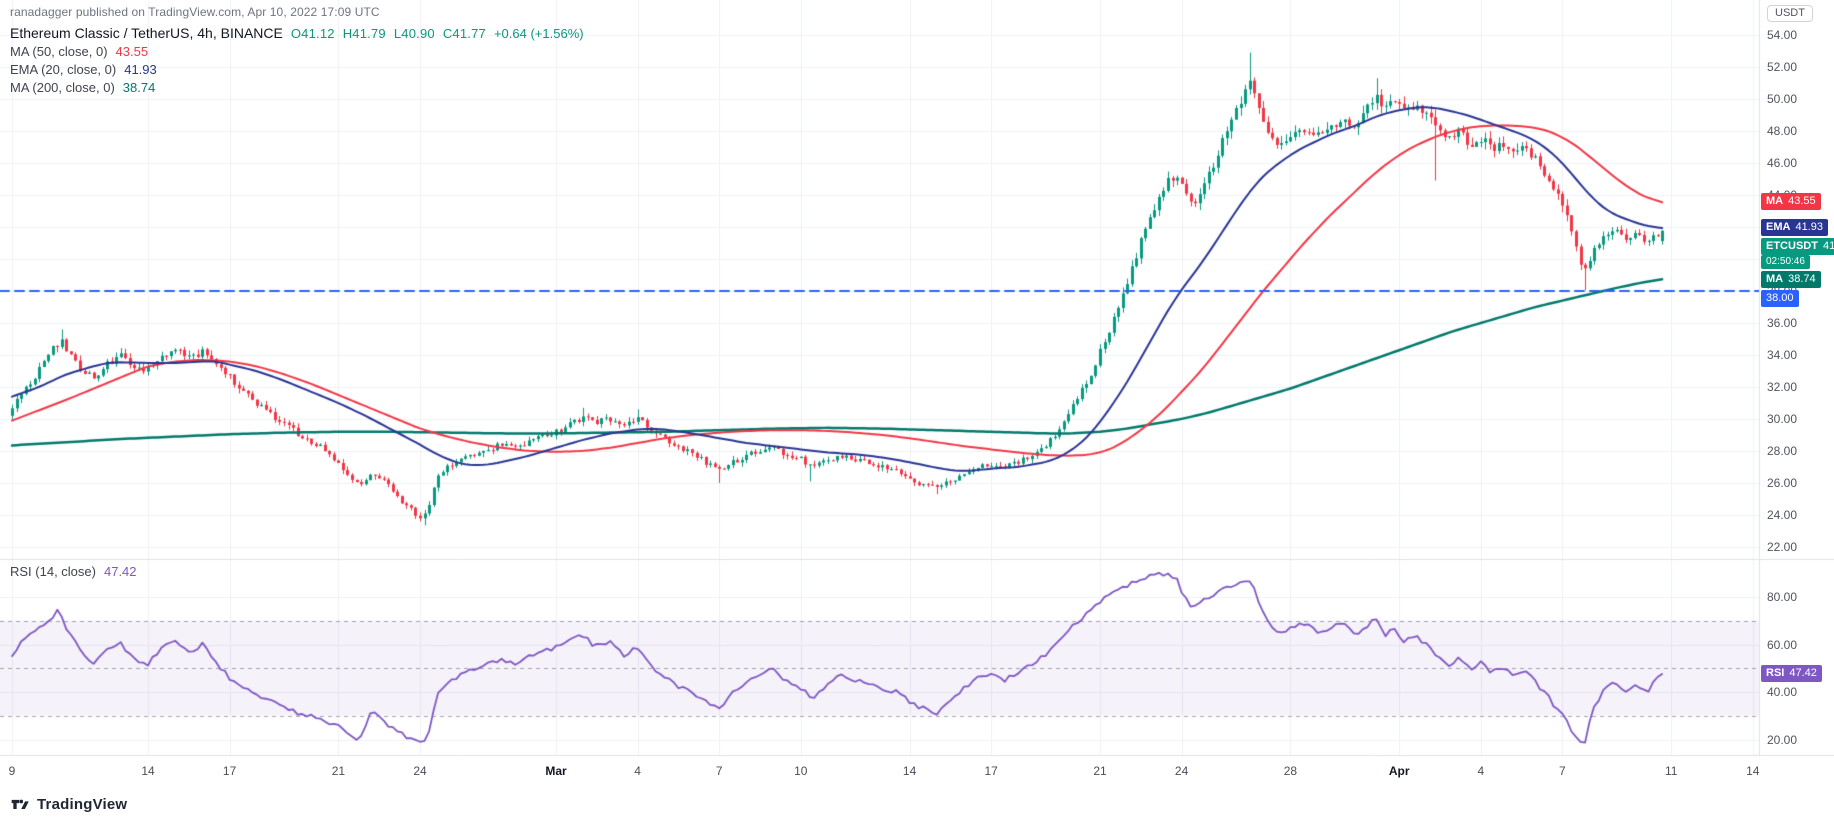  What do you see at coordinates (59, 51) in the screenshot?
I see `indicator-ma50-name: MA (50, close, 0)` at bounding box center [59, 51].